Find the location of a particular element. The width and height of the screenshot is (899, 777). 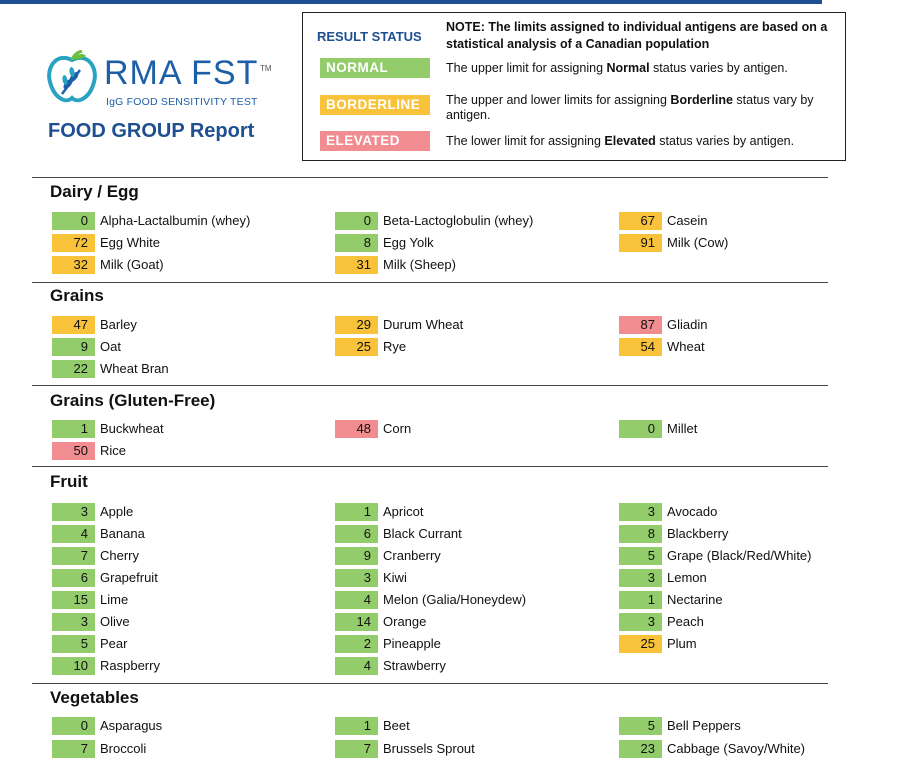

food-value: 31 is located at coordinates (356, 265).